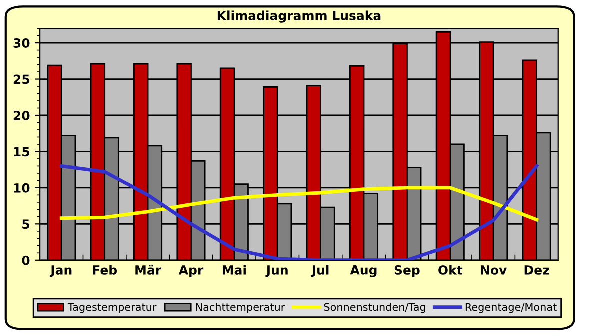 The image size is (589, 336). What do you see at coordinates (320, 271) in the screenshot?
I see `x-tick-label: Jul` at bounding box center [320, 271].